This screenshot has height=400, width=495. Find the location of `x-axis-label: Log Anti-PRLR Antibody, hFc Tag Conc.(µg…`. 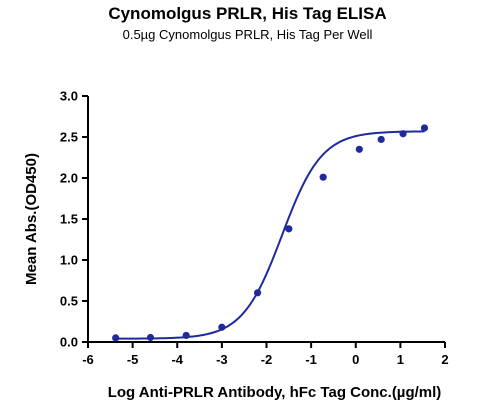

x-axis-label: Log Anti-PRLR Antibody, hFc Tag Conc.(µg… is located at coordinates (275, 392).